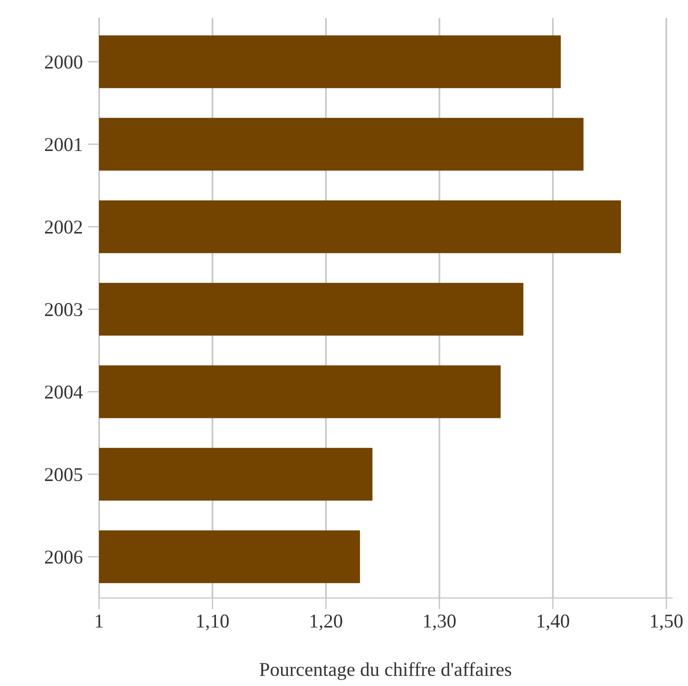 Image resolution: width=688 pixels, height=686 pixels. Describe the element at coordinates (554, 622) in the screenshot. I see `x-tick-label: 1,40` at that location.